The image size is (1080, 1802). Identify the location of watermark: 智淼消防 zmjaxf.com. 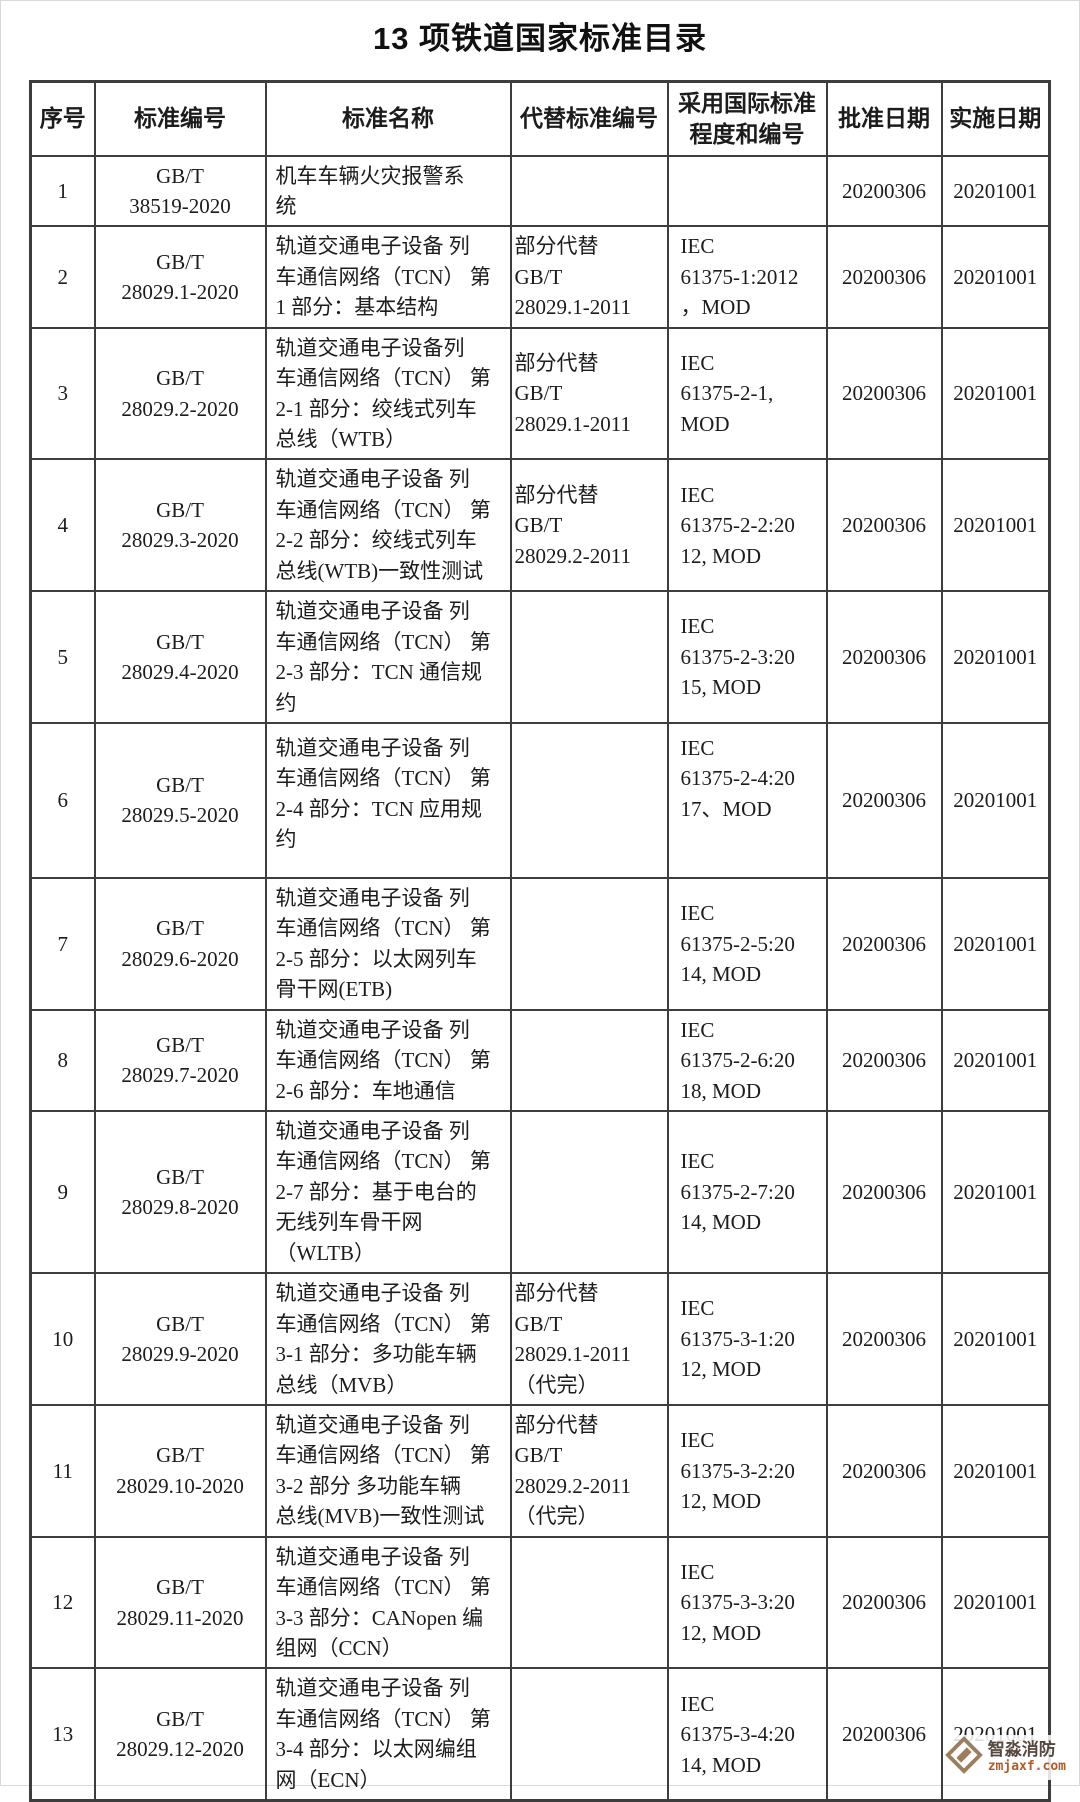
(1005, 1757).